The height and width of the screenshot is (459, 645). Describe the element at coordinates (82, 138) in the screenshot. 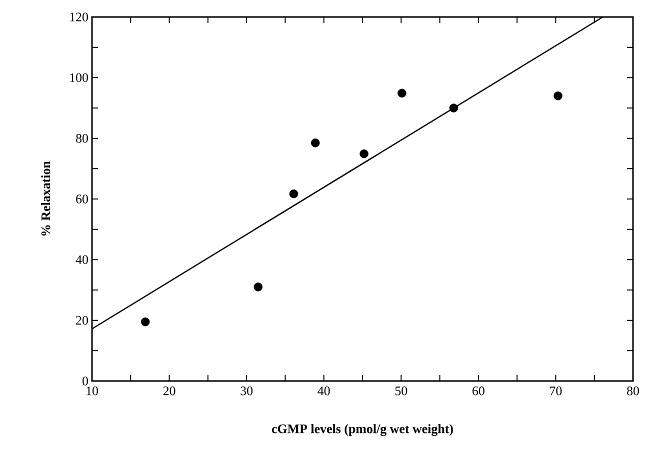

I see `y-tick-label: 80` at that location.